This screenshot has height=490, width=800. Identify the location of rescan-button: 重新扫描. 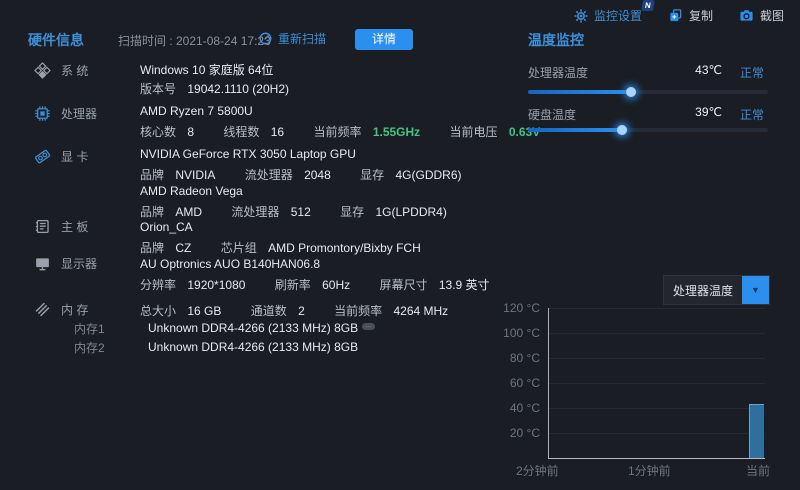
(292, 38).